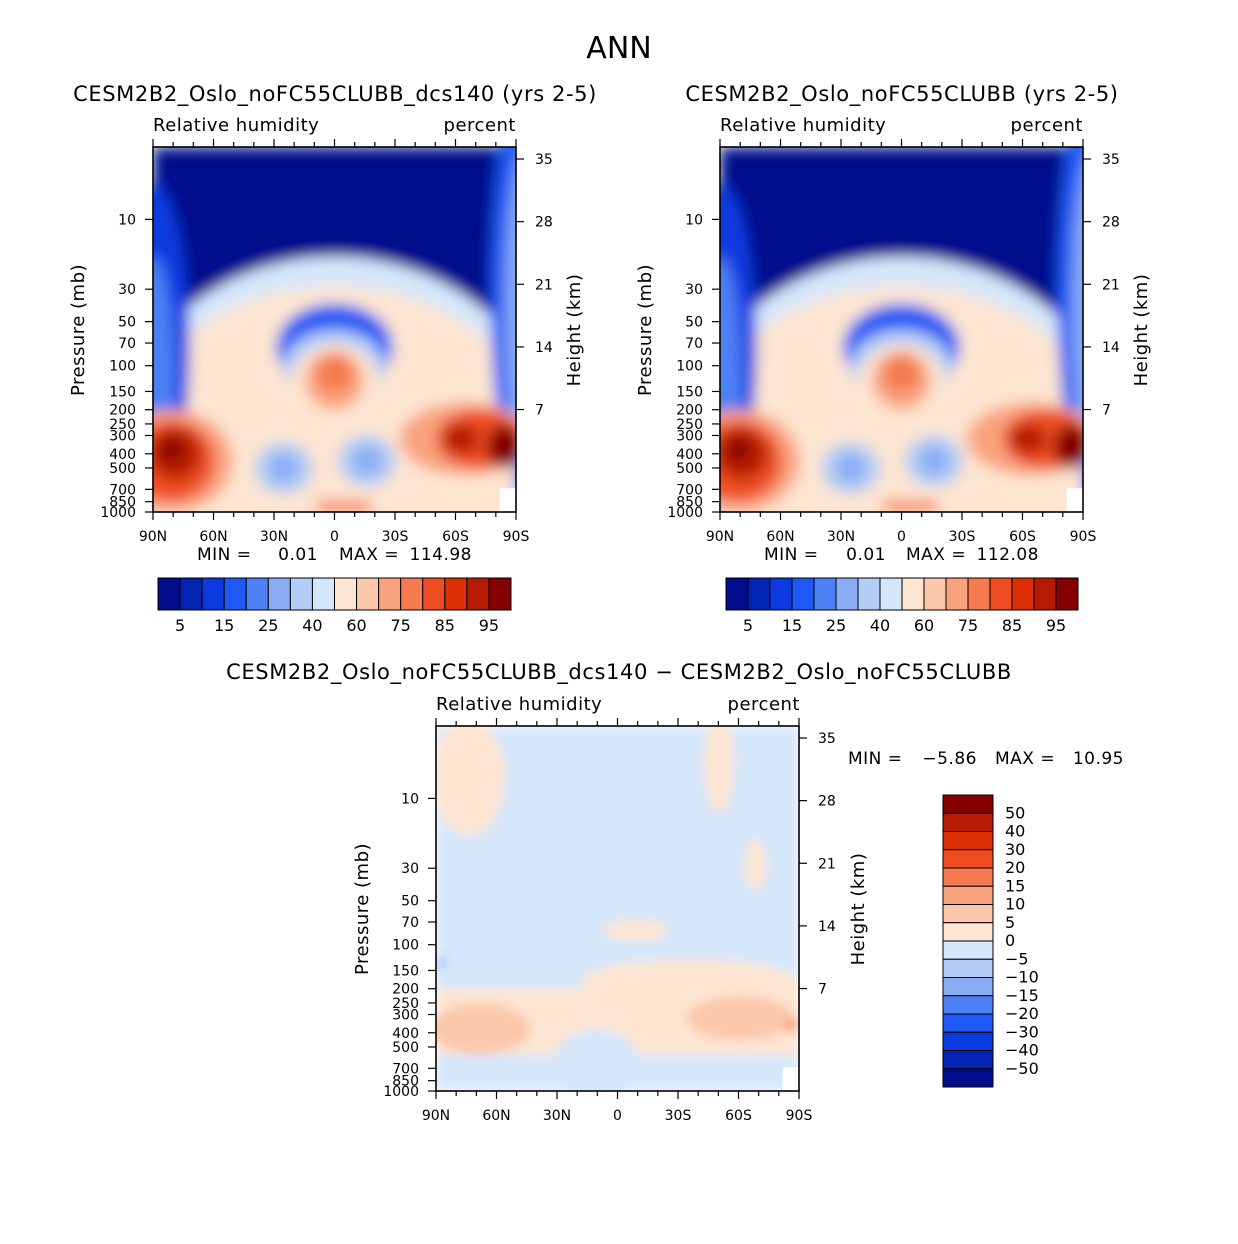 The height and width of the screenshot is (1244, 1238). Describe the element at coordinates (236, 125) in the screenshot. I see `panel-0-variable: Relative humidity` at that location.